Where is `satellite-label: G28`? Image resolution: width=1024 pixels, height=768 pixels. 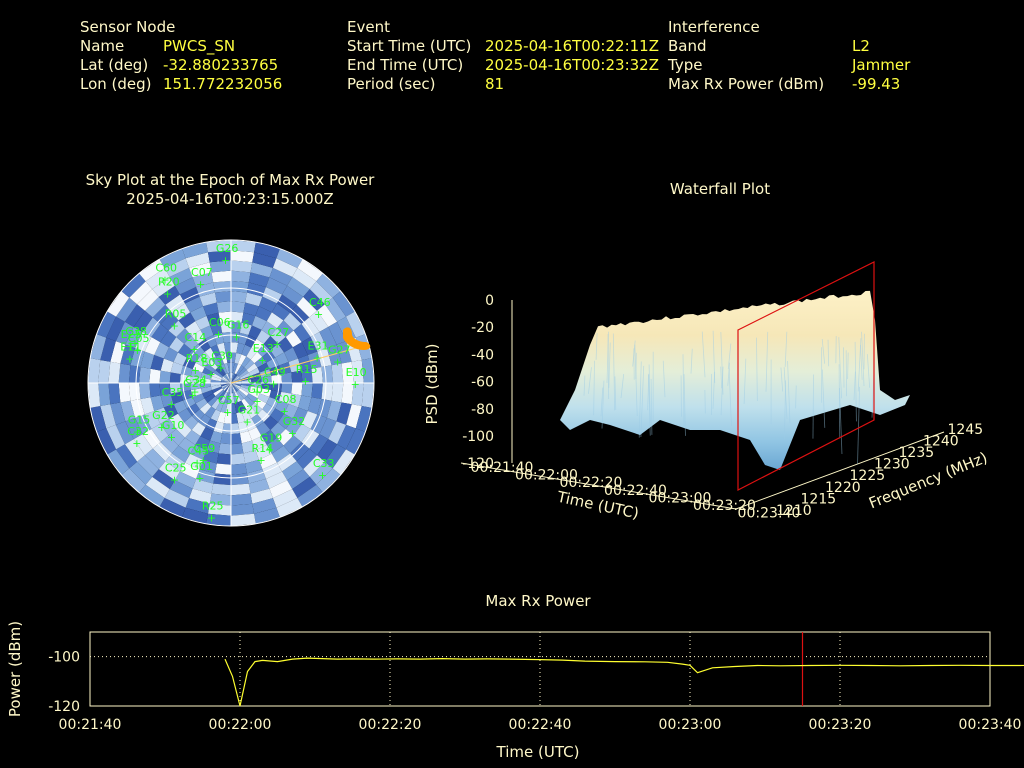
satellite-label: G28 is located at coordinates (194, 383).